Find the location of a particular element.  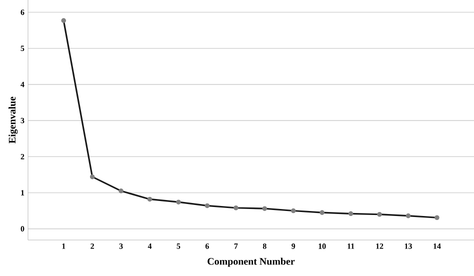

y-axis-title: Eigenvalue is located at coordinates (13, 120).